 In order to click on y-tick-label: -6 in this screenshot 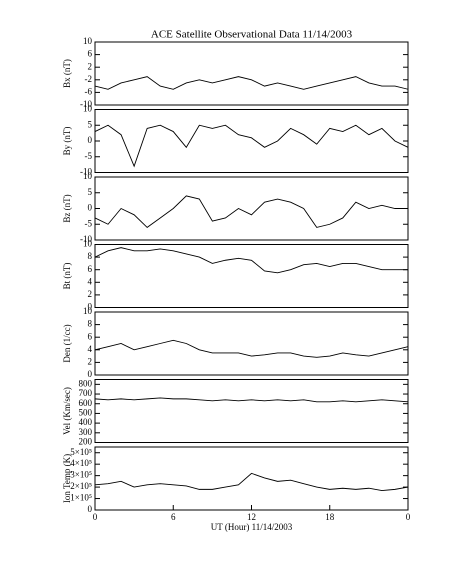, I will do `click(89, 91)`.